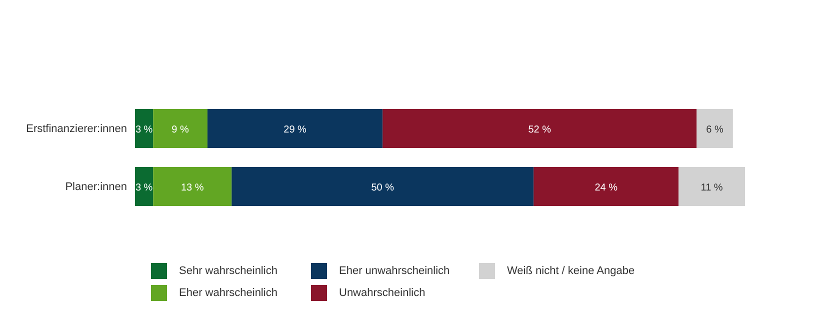 The height and width of the screenshot is (320, 832). What do you see at coordinates (76, 128) in the screenshot?
I see `y-tick-label: Erstfinanzierer:innen` at bounding box center [76, 128].